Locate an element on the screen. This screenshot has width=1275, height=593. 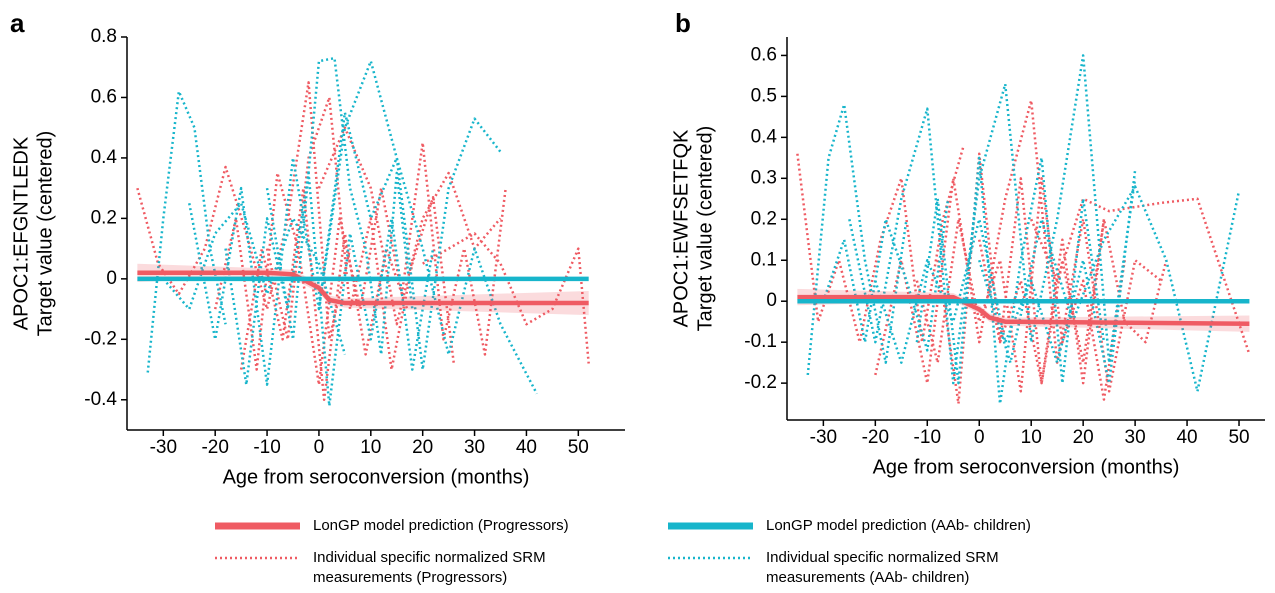
y-axis-label: APOC1:EWFSETFQK is located at coordinates (681, 228).